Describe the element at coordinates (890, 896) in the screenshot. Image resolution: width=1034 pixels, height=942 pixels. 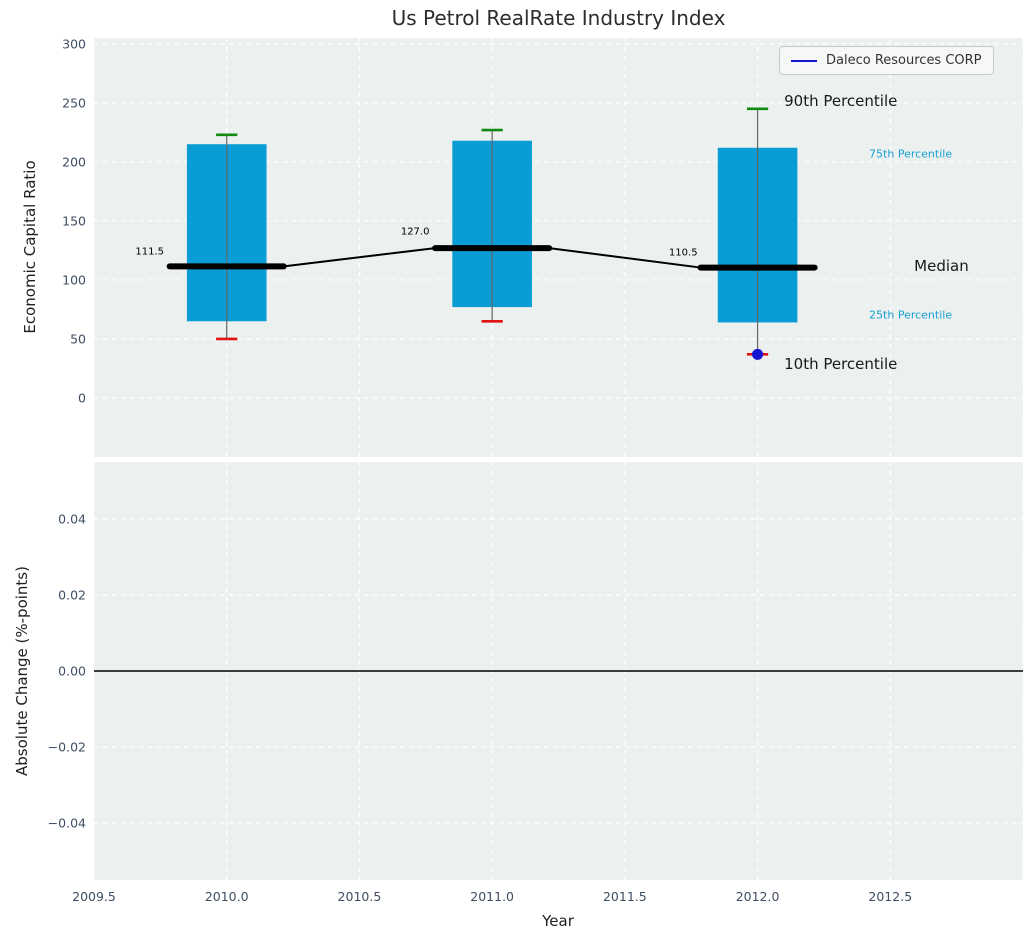
I see `xtick-label: 2012.5` at that location.